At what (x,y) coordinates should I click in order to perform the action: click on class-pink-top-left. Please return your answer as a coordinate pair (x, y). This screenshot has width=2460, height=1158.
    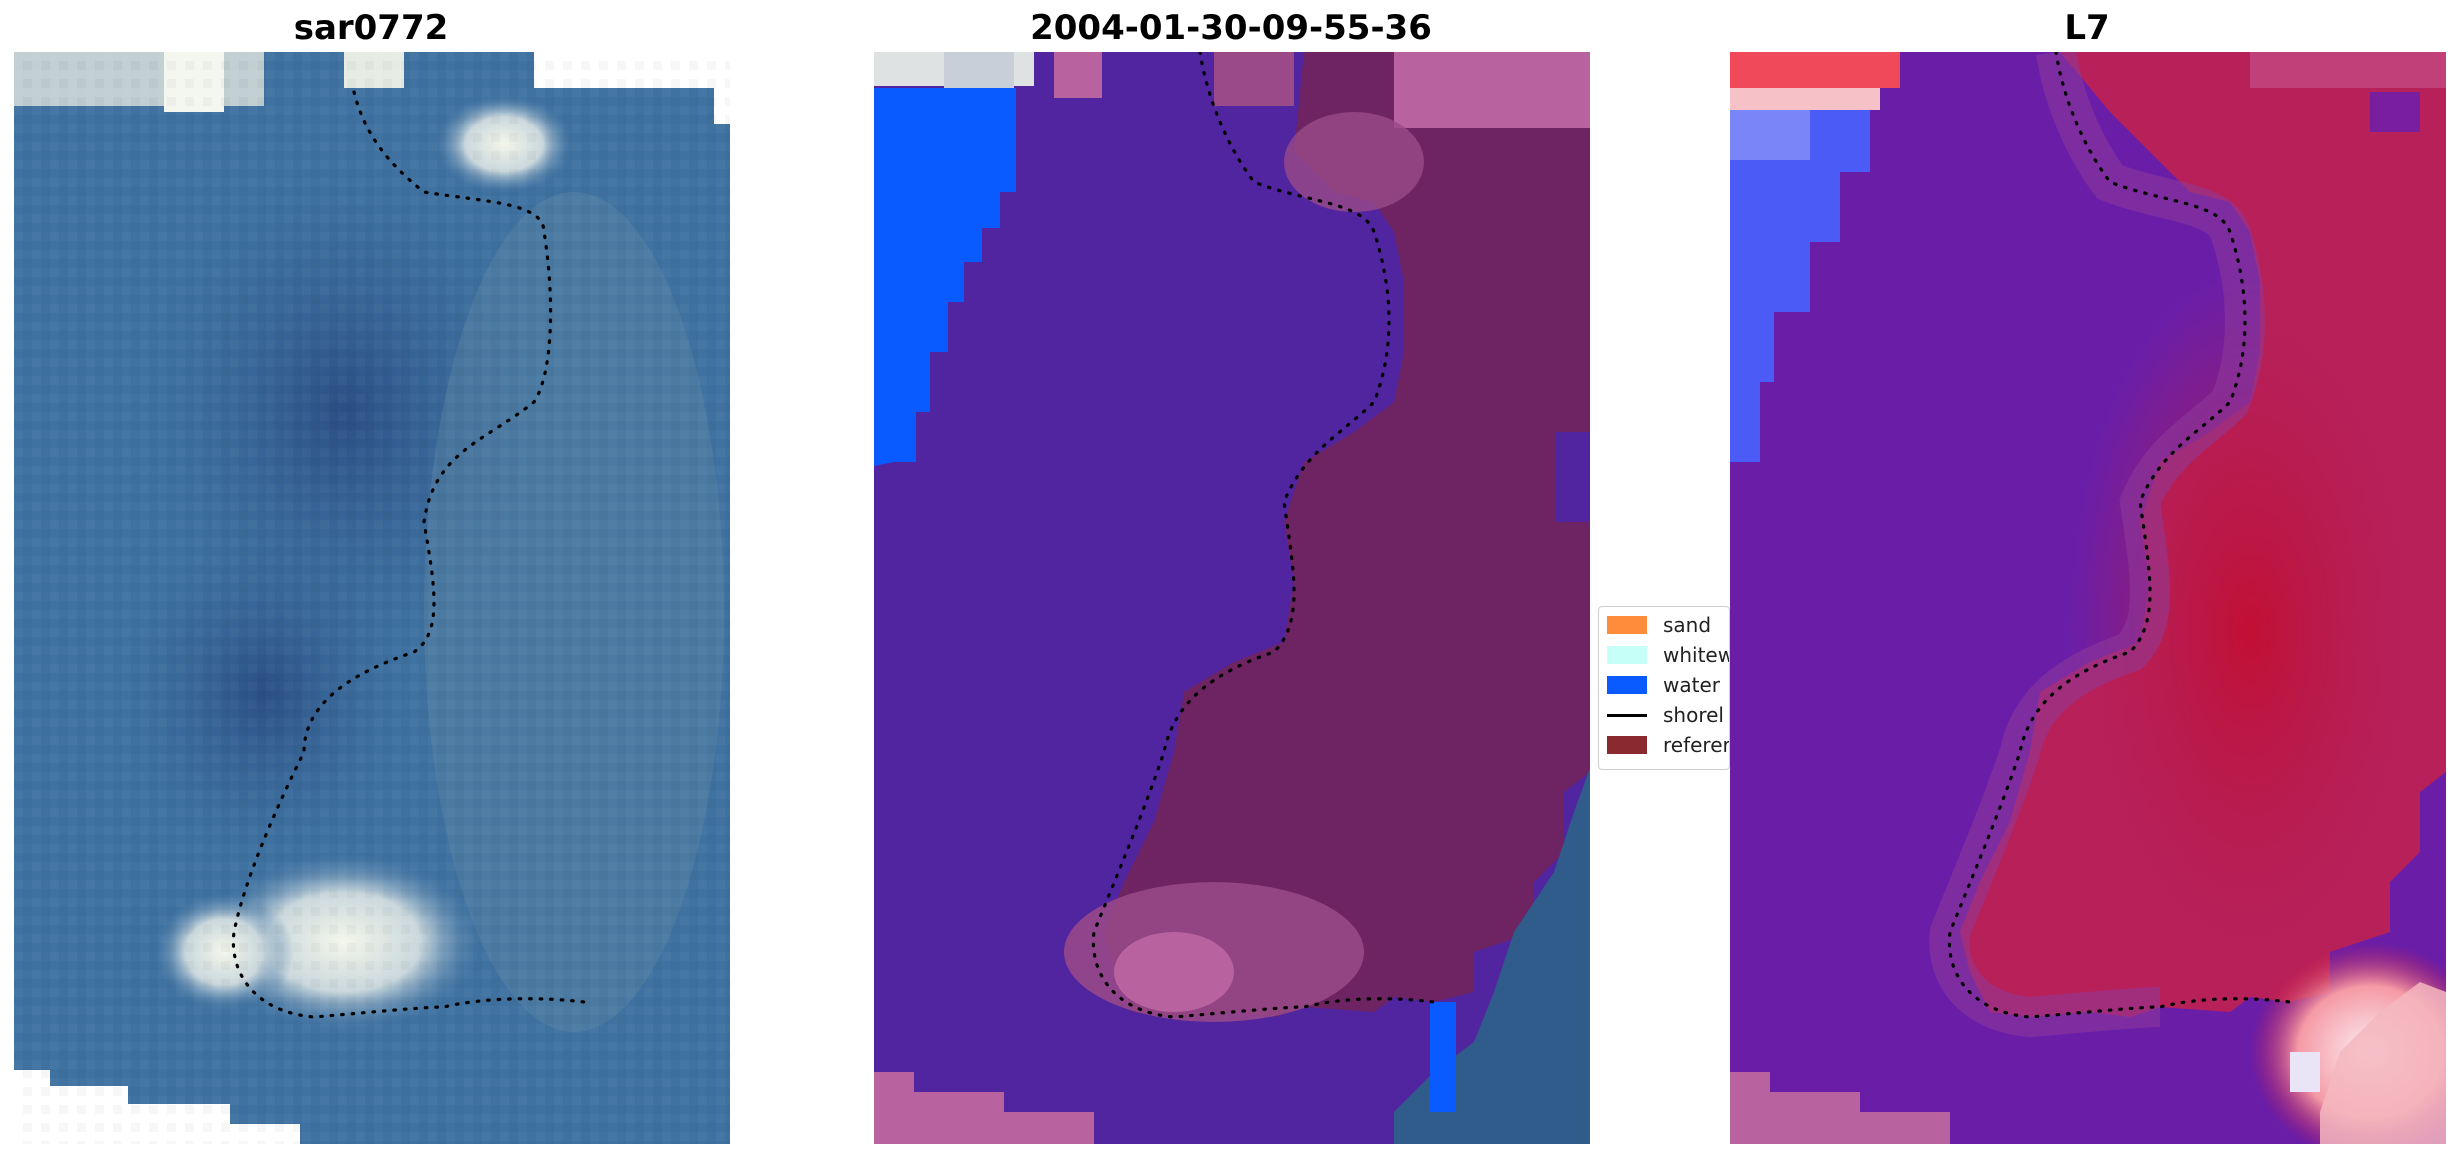
    Looking at the image, I should click on (1078, 75).